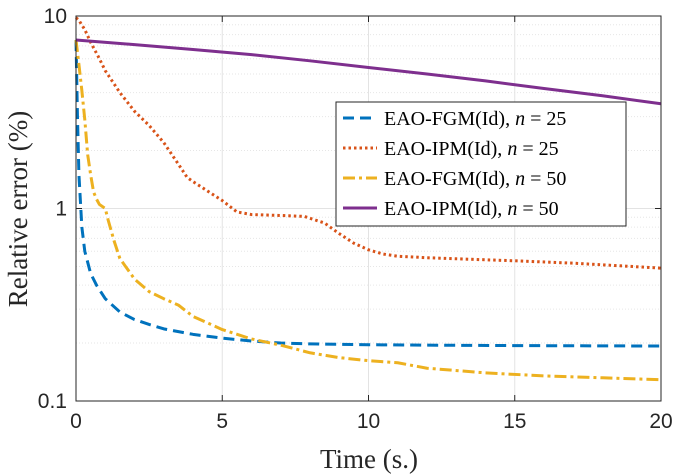  I want to click on y-axis-label: Relative error (%), so click(18, 209).